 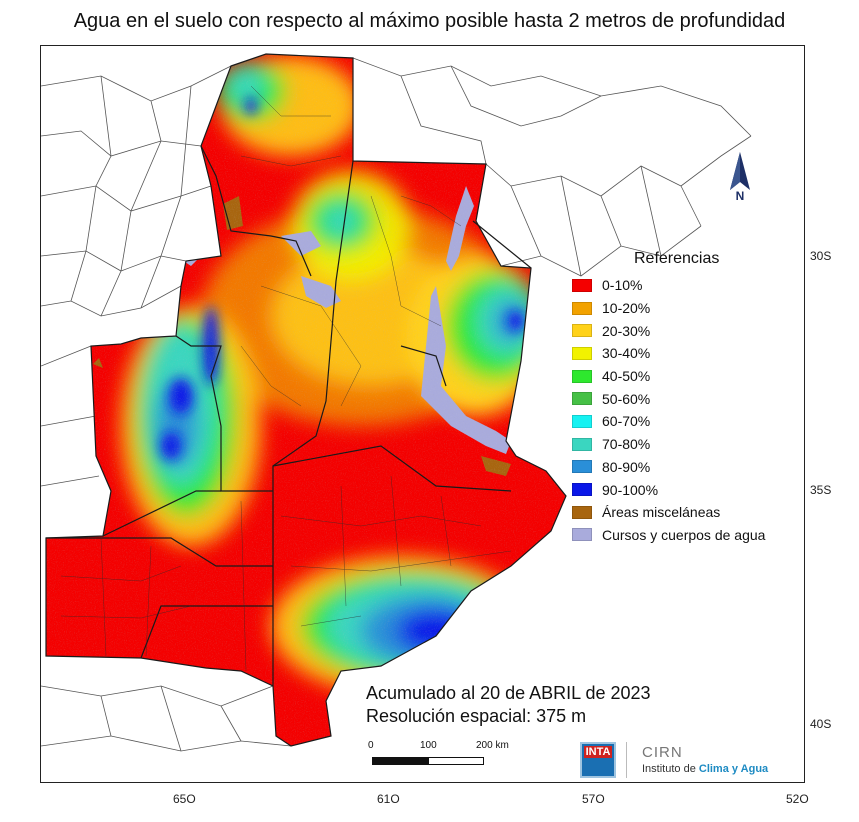 What do you see at coordinates (598, 752) in the screenshot?
I see `inta-logo-text: INTA` at bounding box center [598, 752].